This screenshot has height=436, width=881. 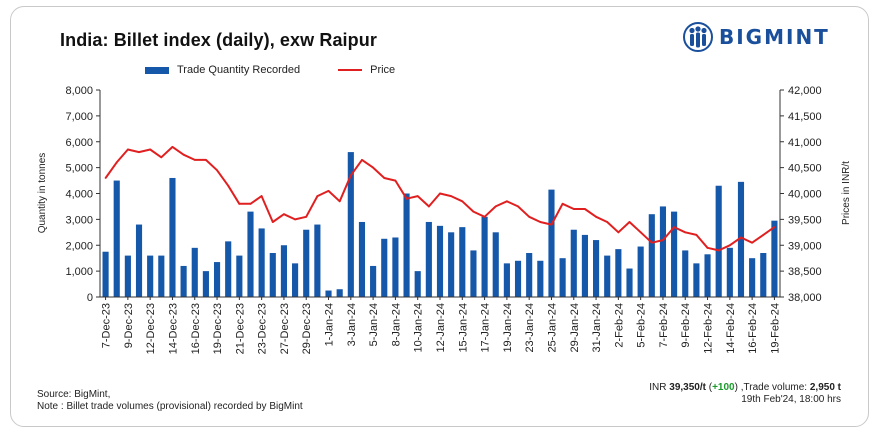 I want to click on price-change: +100, so click(x=723, y=387).